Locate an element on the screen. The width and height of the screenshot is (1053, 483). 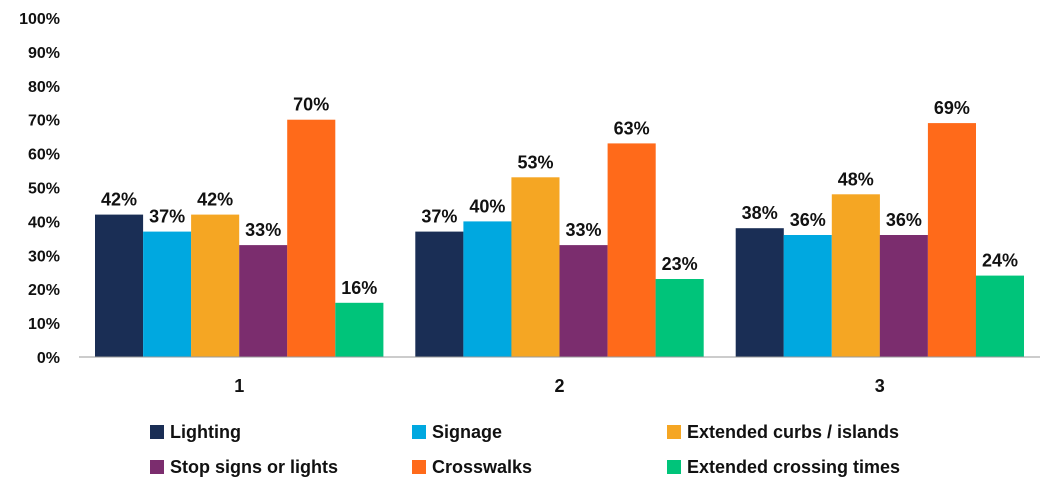
y-tick-label: 60% is located at coordinates (44, 155).